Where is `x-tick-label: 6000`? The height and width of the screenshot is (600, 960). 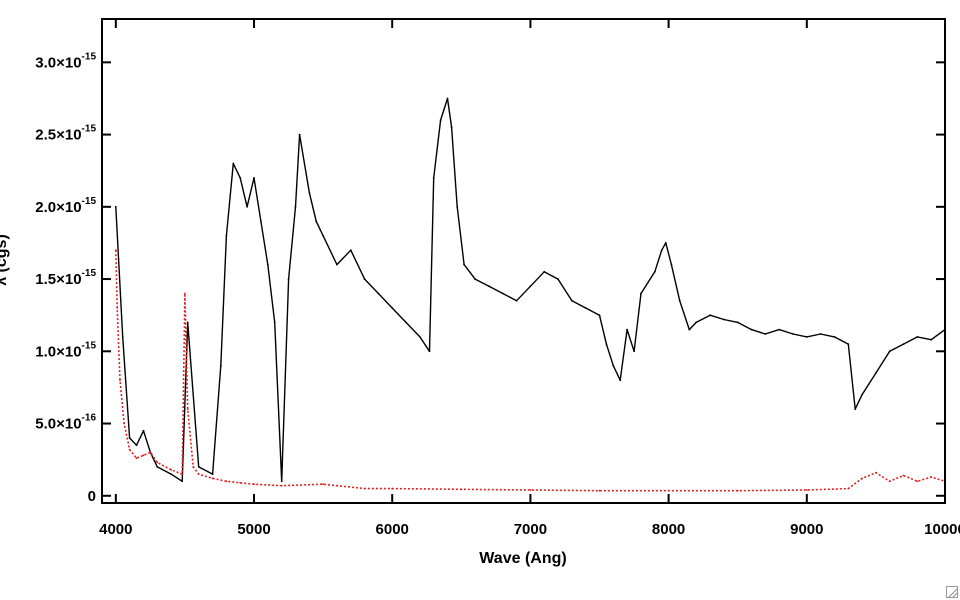
x-tick-label: 6000 is located at coordinates (392, 529).